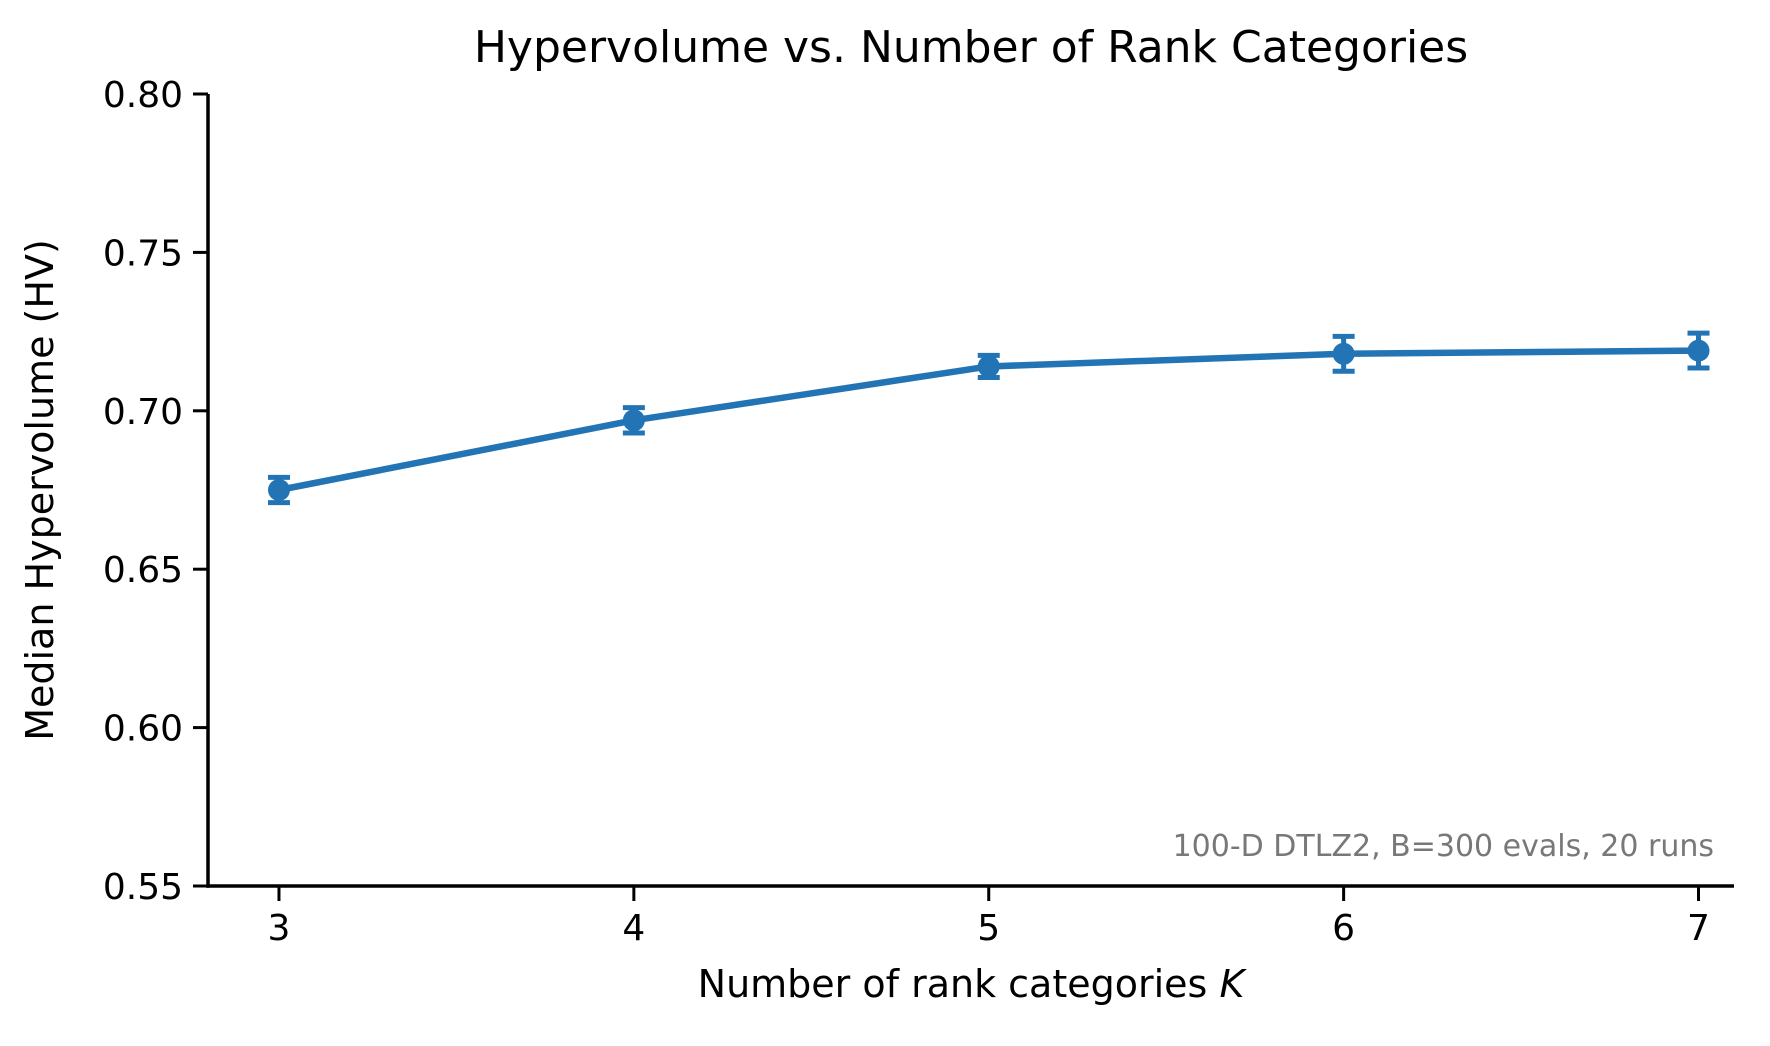 Image resolution: width=1770 pixels, height=1046 pixels. Describe the element at coordinates (1232, 984) in the screenshot. I see `x-axis-label-variable: K` at that location.